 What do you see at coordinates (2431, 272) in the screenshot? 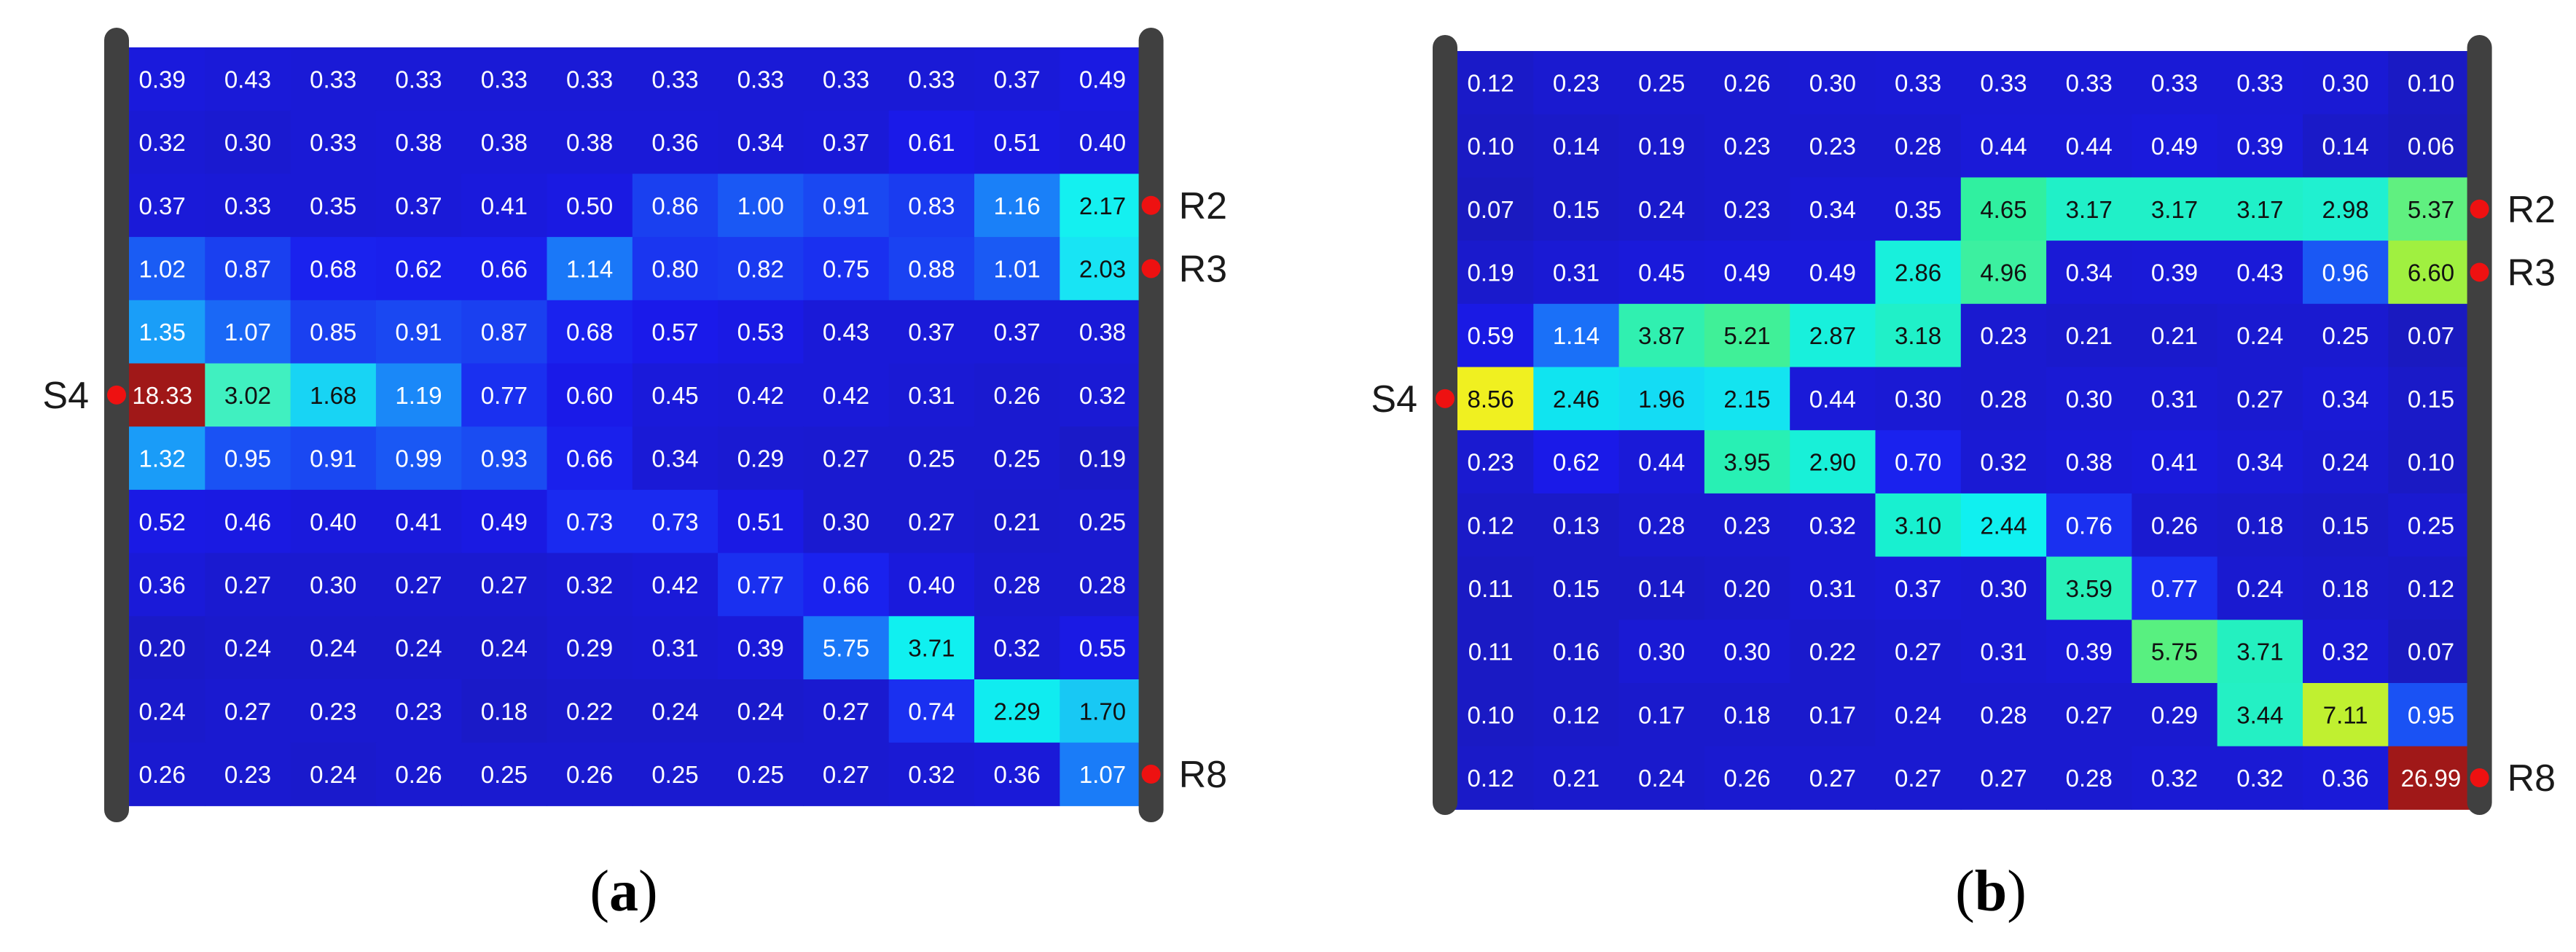
I see `heatmap-cell-label: 6.60` at bounding box center [2431, 272].